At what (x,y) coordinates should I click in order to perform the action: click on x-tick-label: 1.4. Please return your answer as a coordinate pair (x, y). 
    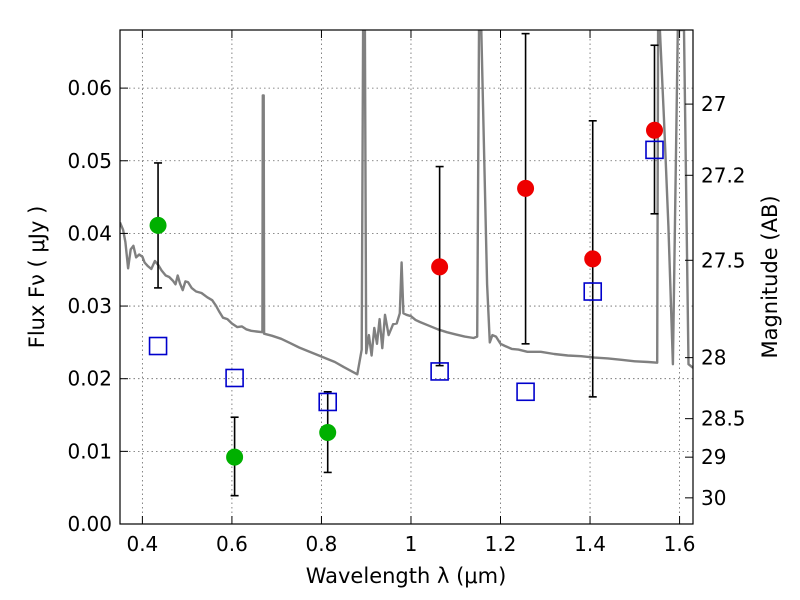
    Looking at the image, I should click on (590, 544).